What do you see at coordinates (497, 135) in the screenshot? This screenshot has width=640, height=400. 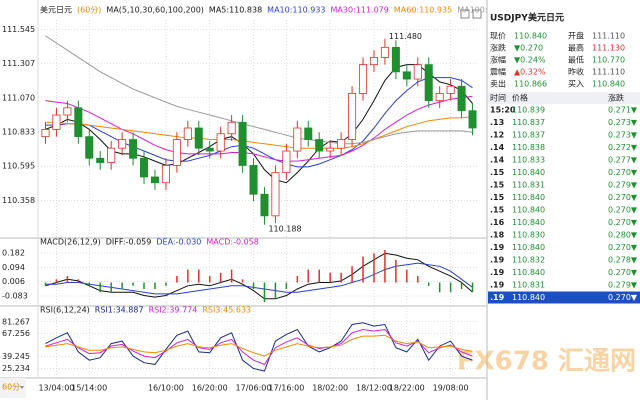 I see `tick-cell: .12` at bounding box center [497, 135].